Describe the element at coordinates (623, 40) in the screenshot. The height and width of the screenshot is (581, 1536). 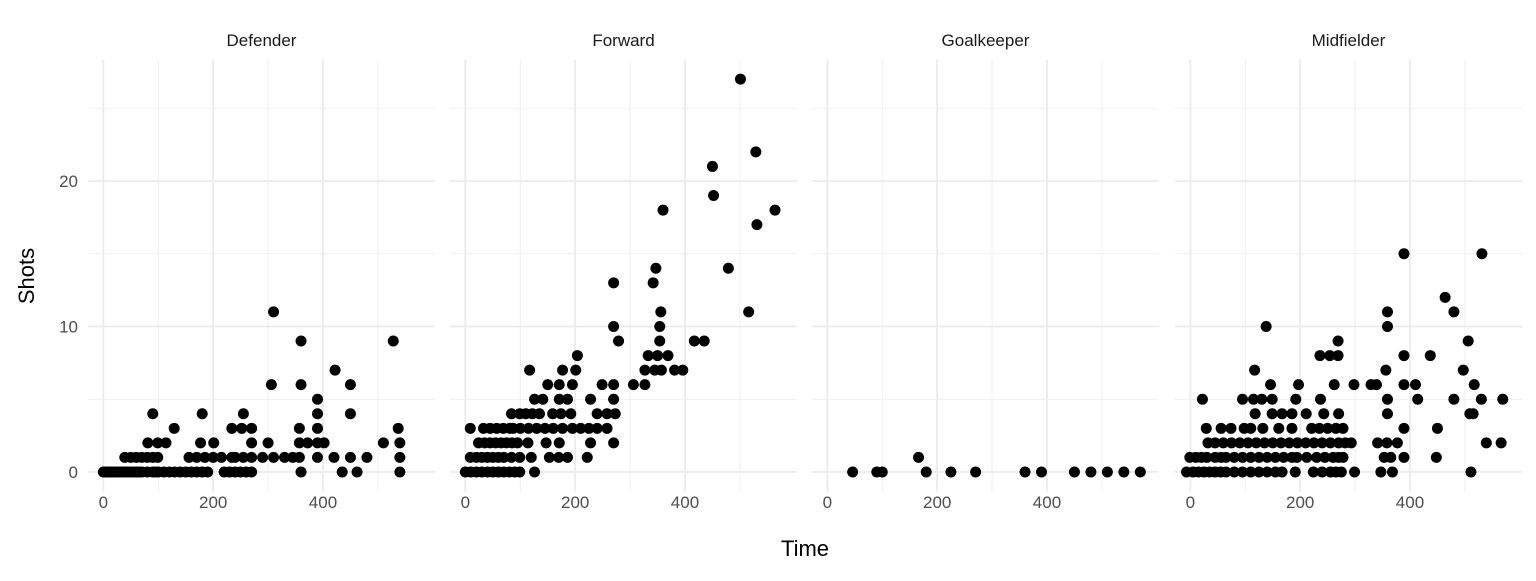
I see `facet-strip-label: Forward` at that location.